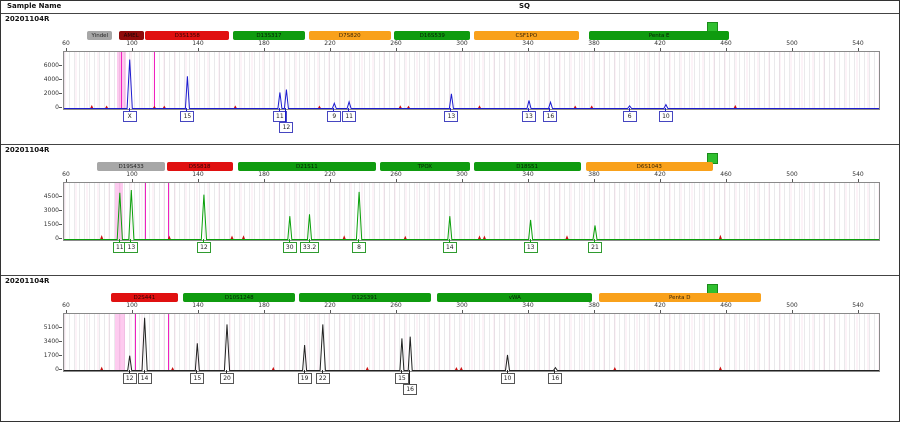 This screenshot has width=900, height=422. What do you see at coordinates (330, 305) in the screenshot?
I see `x-axis-tick-label: 220` at bounding box center [330, 305].